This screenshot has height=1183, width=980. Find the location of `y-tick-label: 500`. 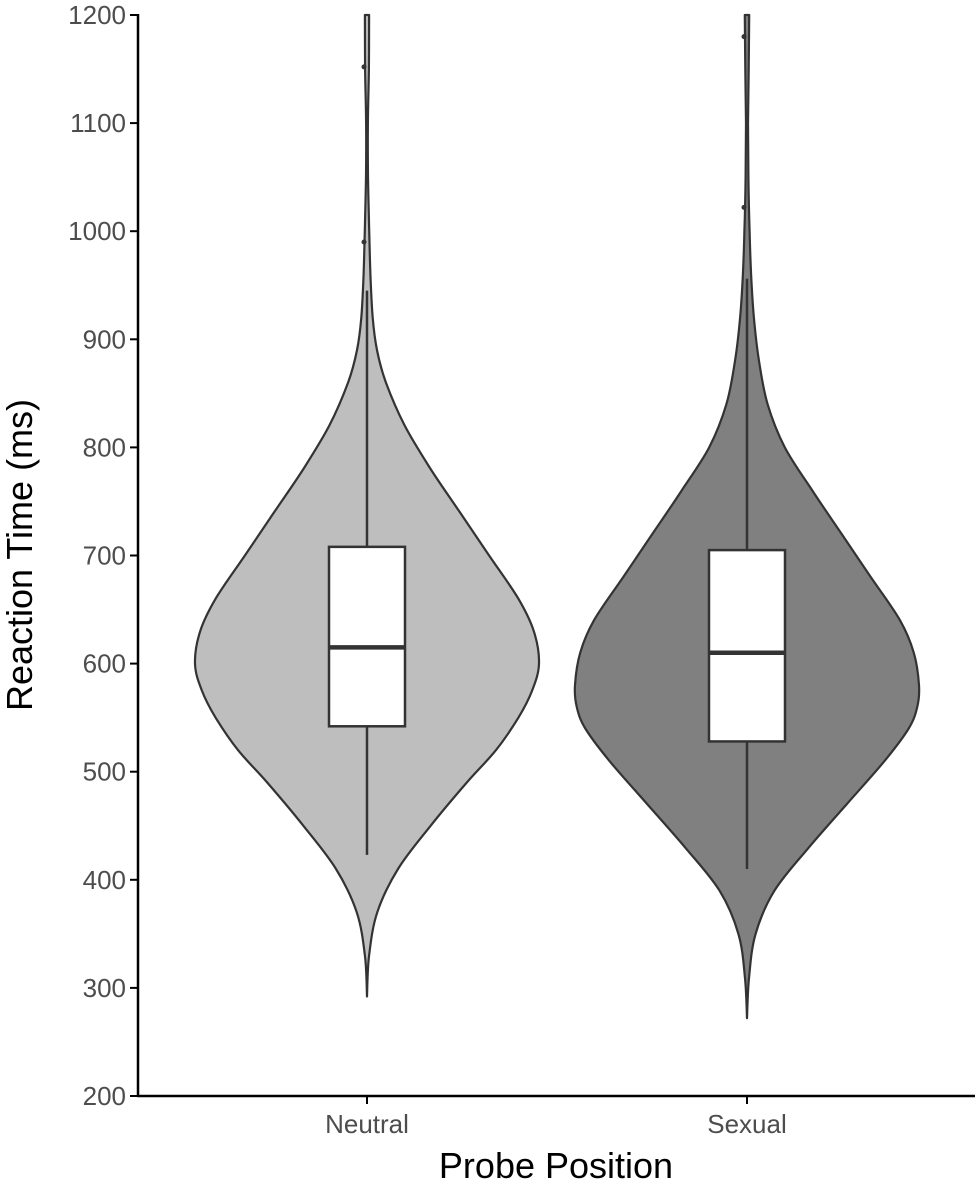

y-tick-label: 500 is located at coordinates (104, 772).